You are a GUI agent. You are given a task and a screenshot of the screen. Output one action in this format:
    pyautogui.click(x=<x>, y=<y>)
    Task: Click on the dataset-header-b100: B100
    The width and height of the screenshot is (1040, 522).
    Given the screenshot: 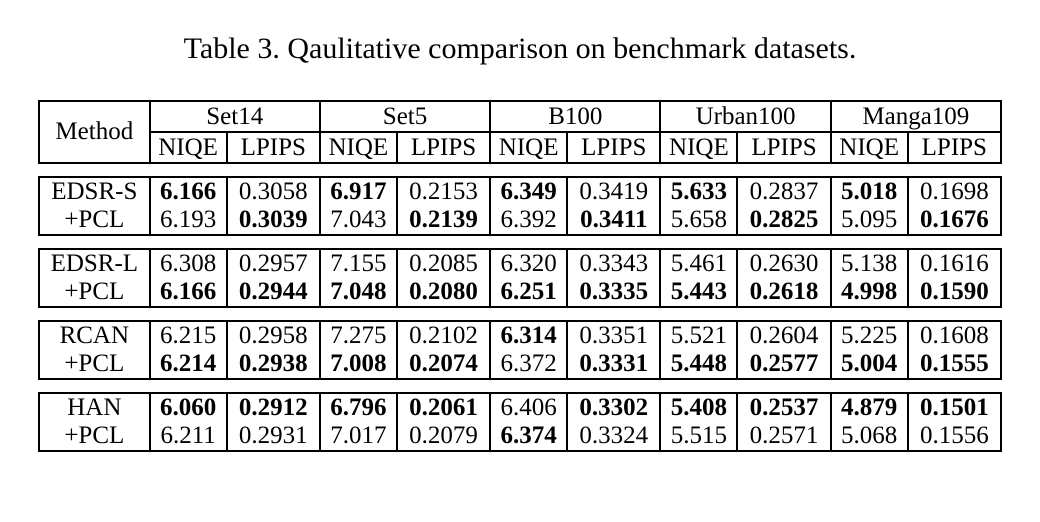 What is the action you would take?
    pyautogui.click(x=575, y=116)
    